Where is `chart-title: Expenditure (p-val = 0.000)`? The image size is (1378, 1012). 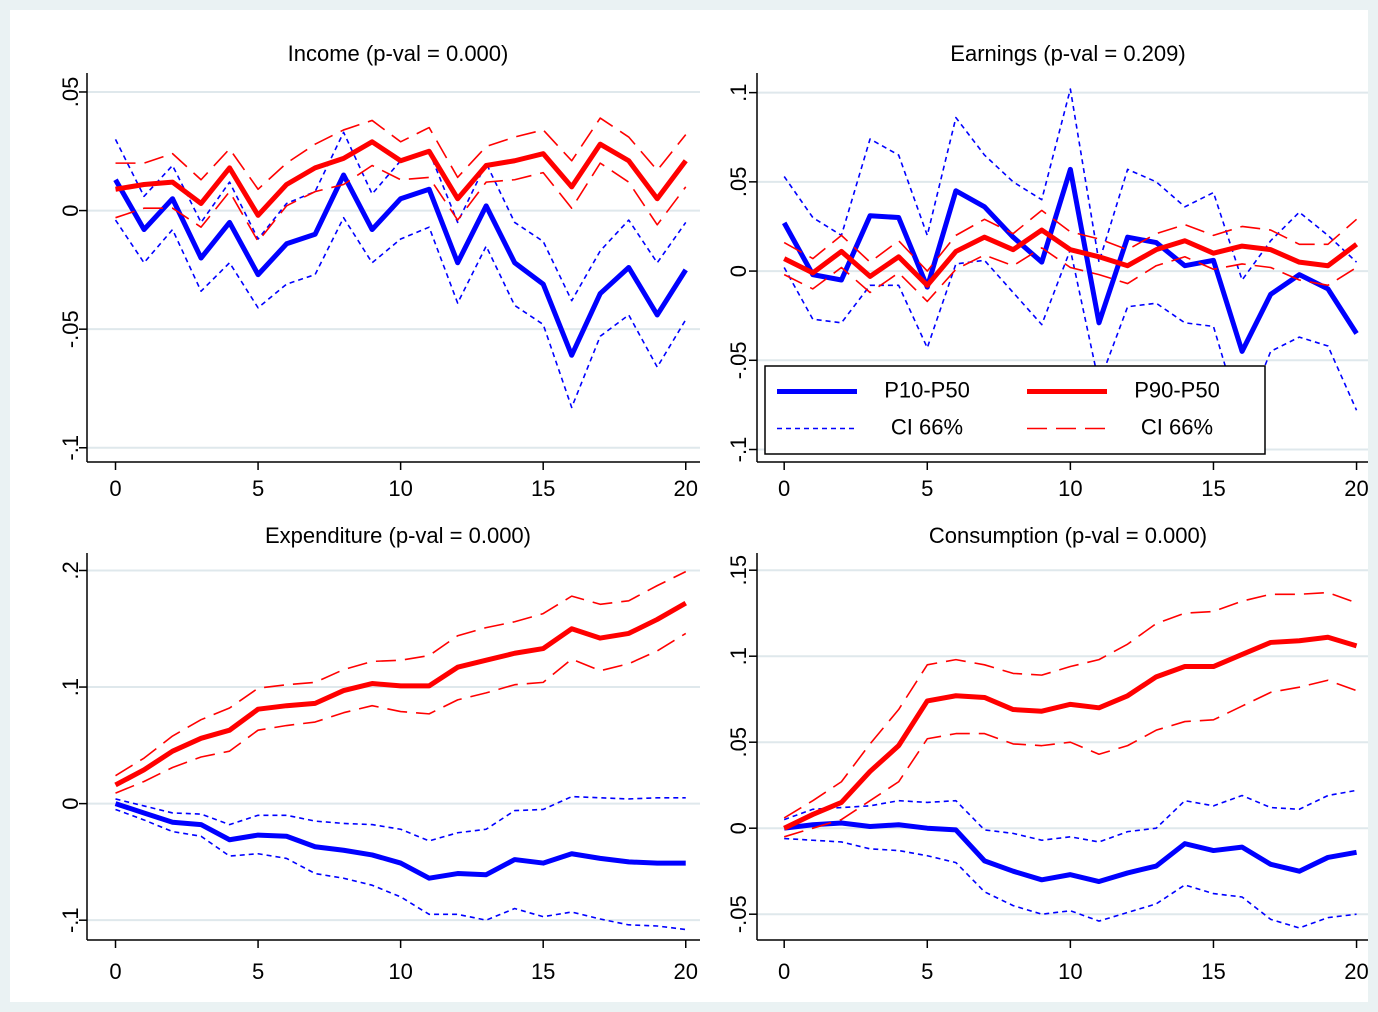 chart-title: Expenditure (p-val = 0.000) is located at coordinates (398, 535).